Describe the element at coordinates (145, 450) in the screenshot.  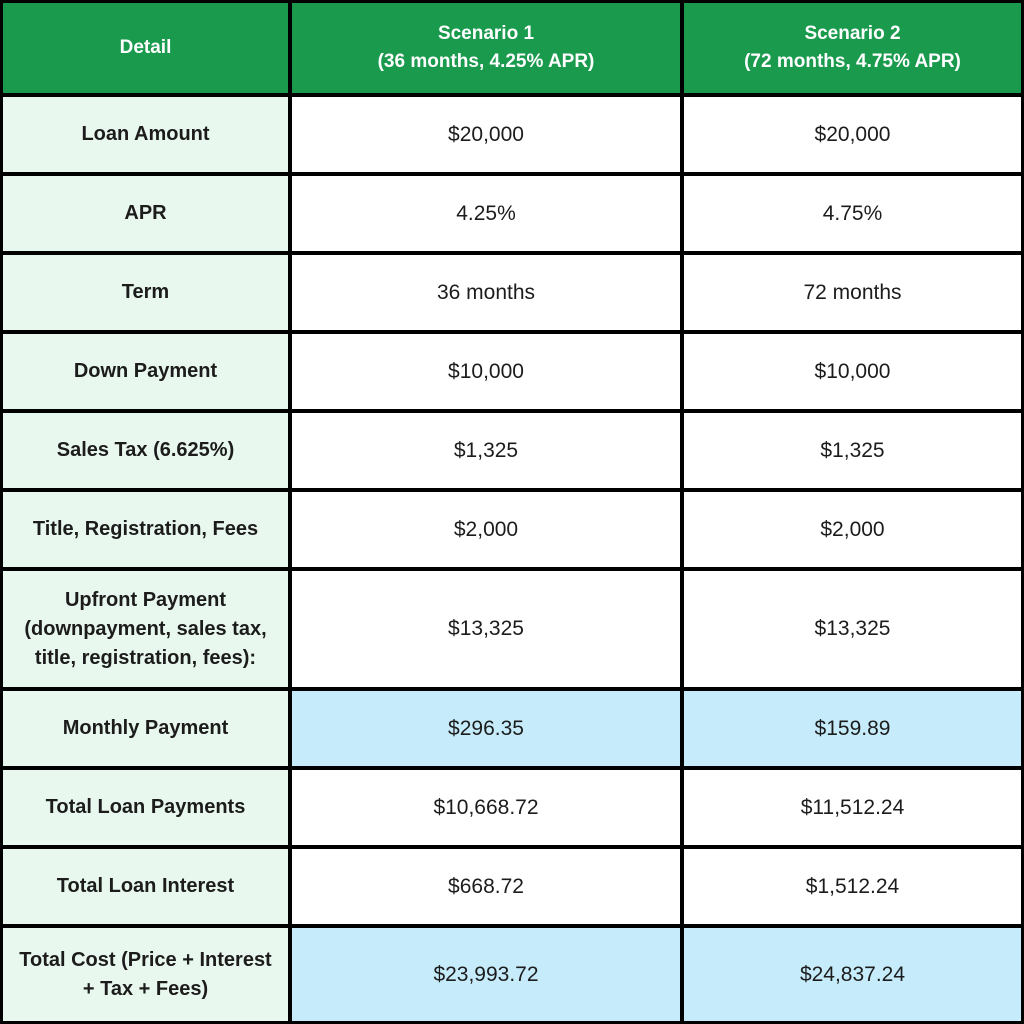
I see `row-label-cell: Sales Tax (6.625%)` at that location.